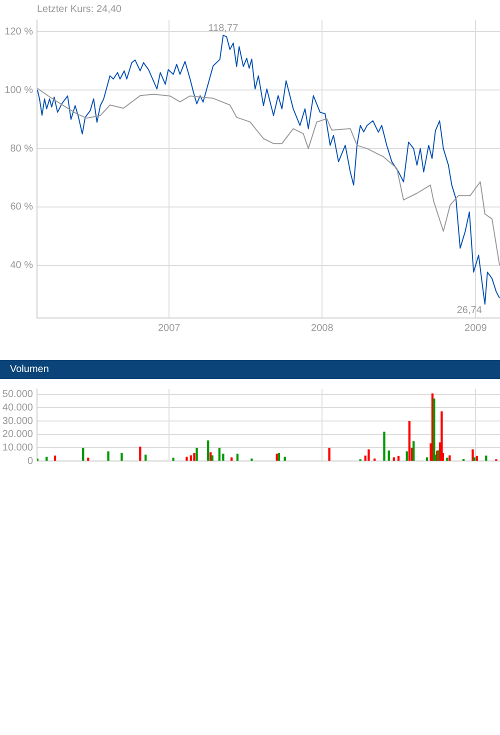 The height and width of the screenshot is (735, 500). Describe the element at coordinates (19, 90) in the screenshot. I see `y-tick-label: 100 %` at that location.